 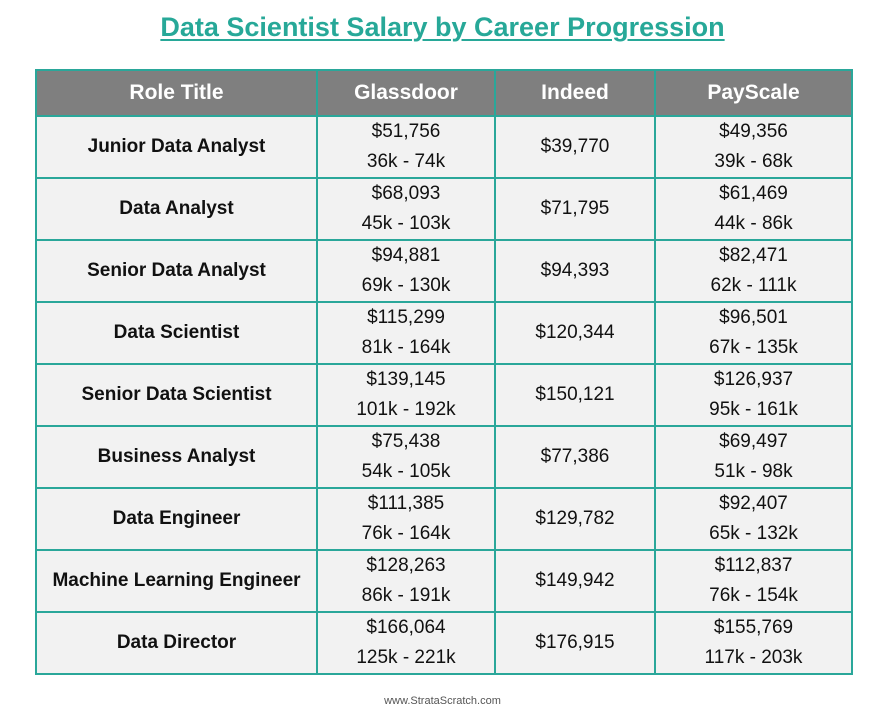 I want to click on payscale-cell: $82,471 62k - 111k, so click(x=753, y=271).